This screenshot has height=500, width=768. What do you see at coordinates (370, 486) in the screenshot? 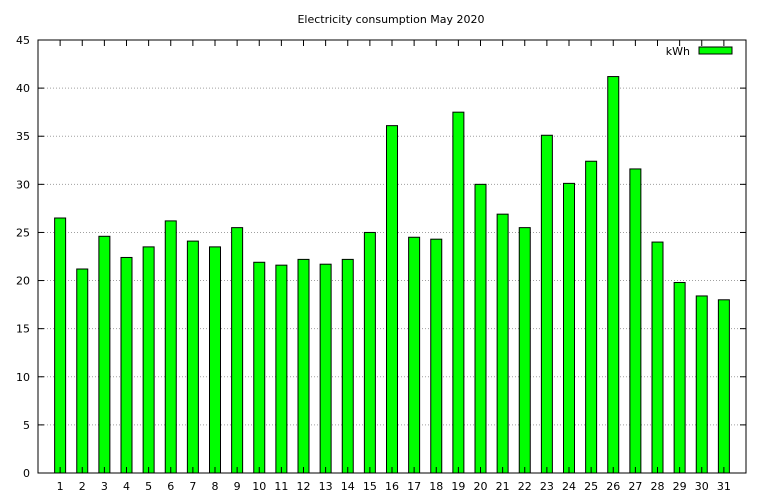
I see `x-tick-label: 15` at bounding box center [370, 486].